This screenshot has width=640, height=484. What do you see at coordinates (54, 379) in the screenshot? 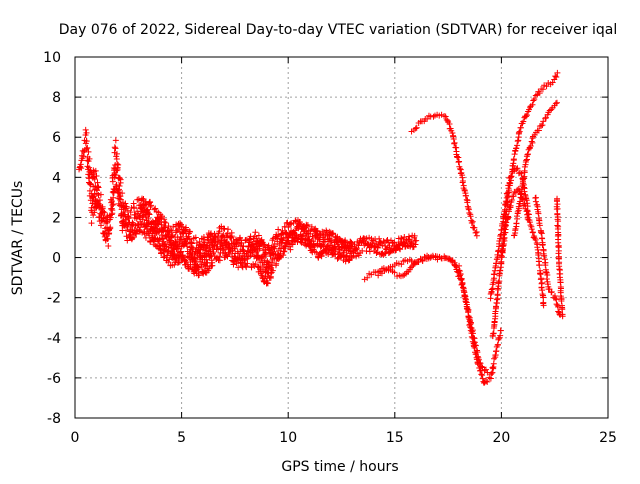
I see `y-tick-label: -6` at bounding box center [54, 379].